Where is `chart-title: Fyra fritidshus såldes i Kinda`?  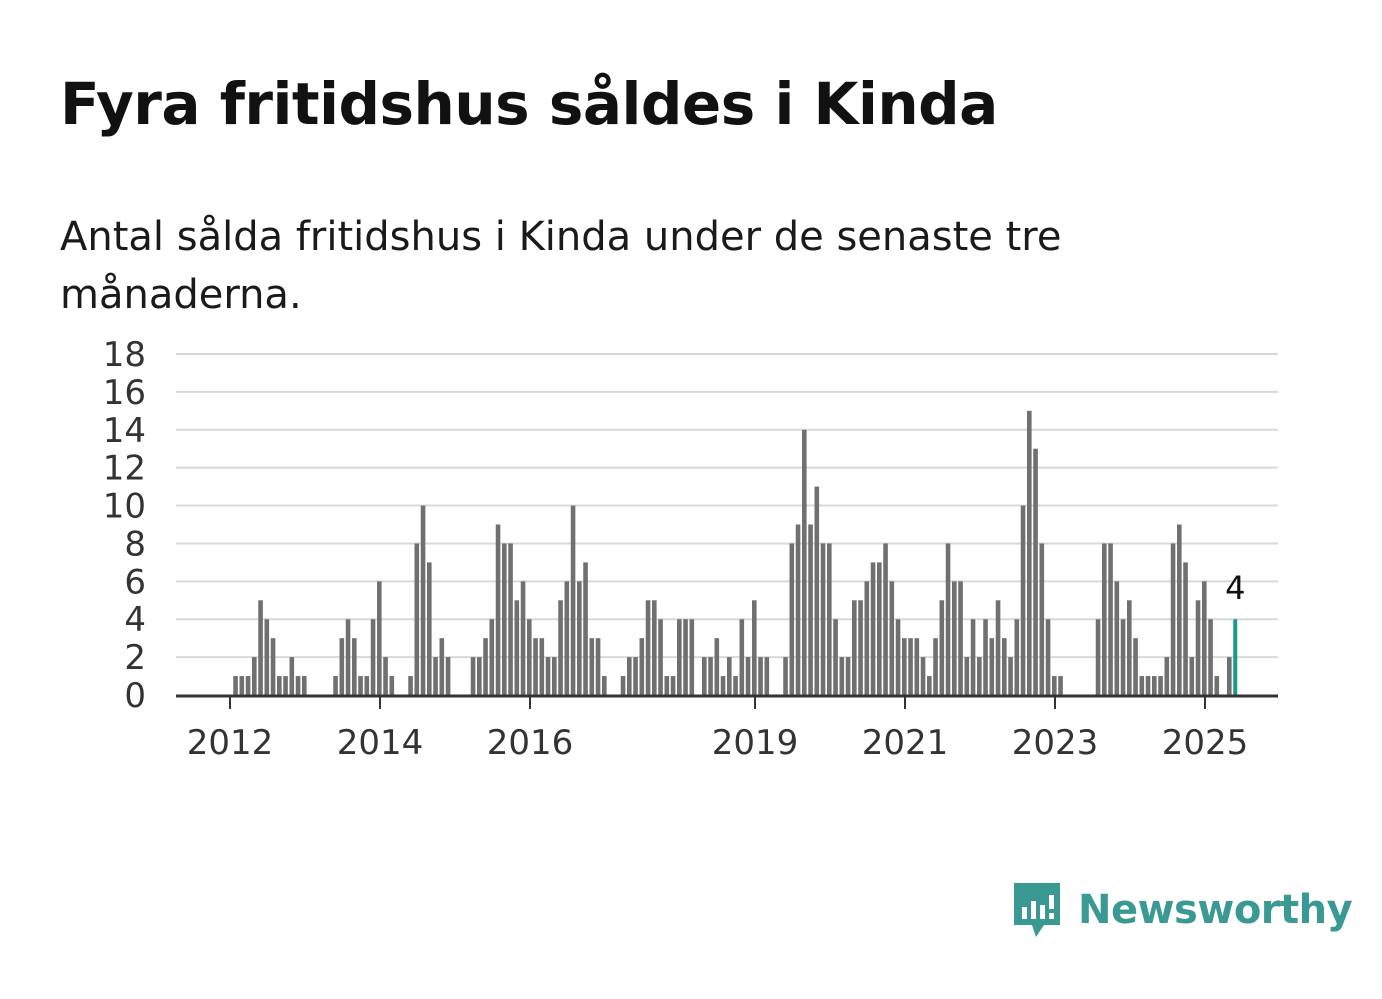 chart-title: Fyra fritidshus såldes i Kinda is located at coordinates (529, 104).